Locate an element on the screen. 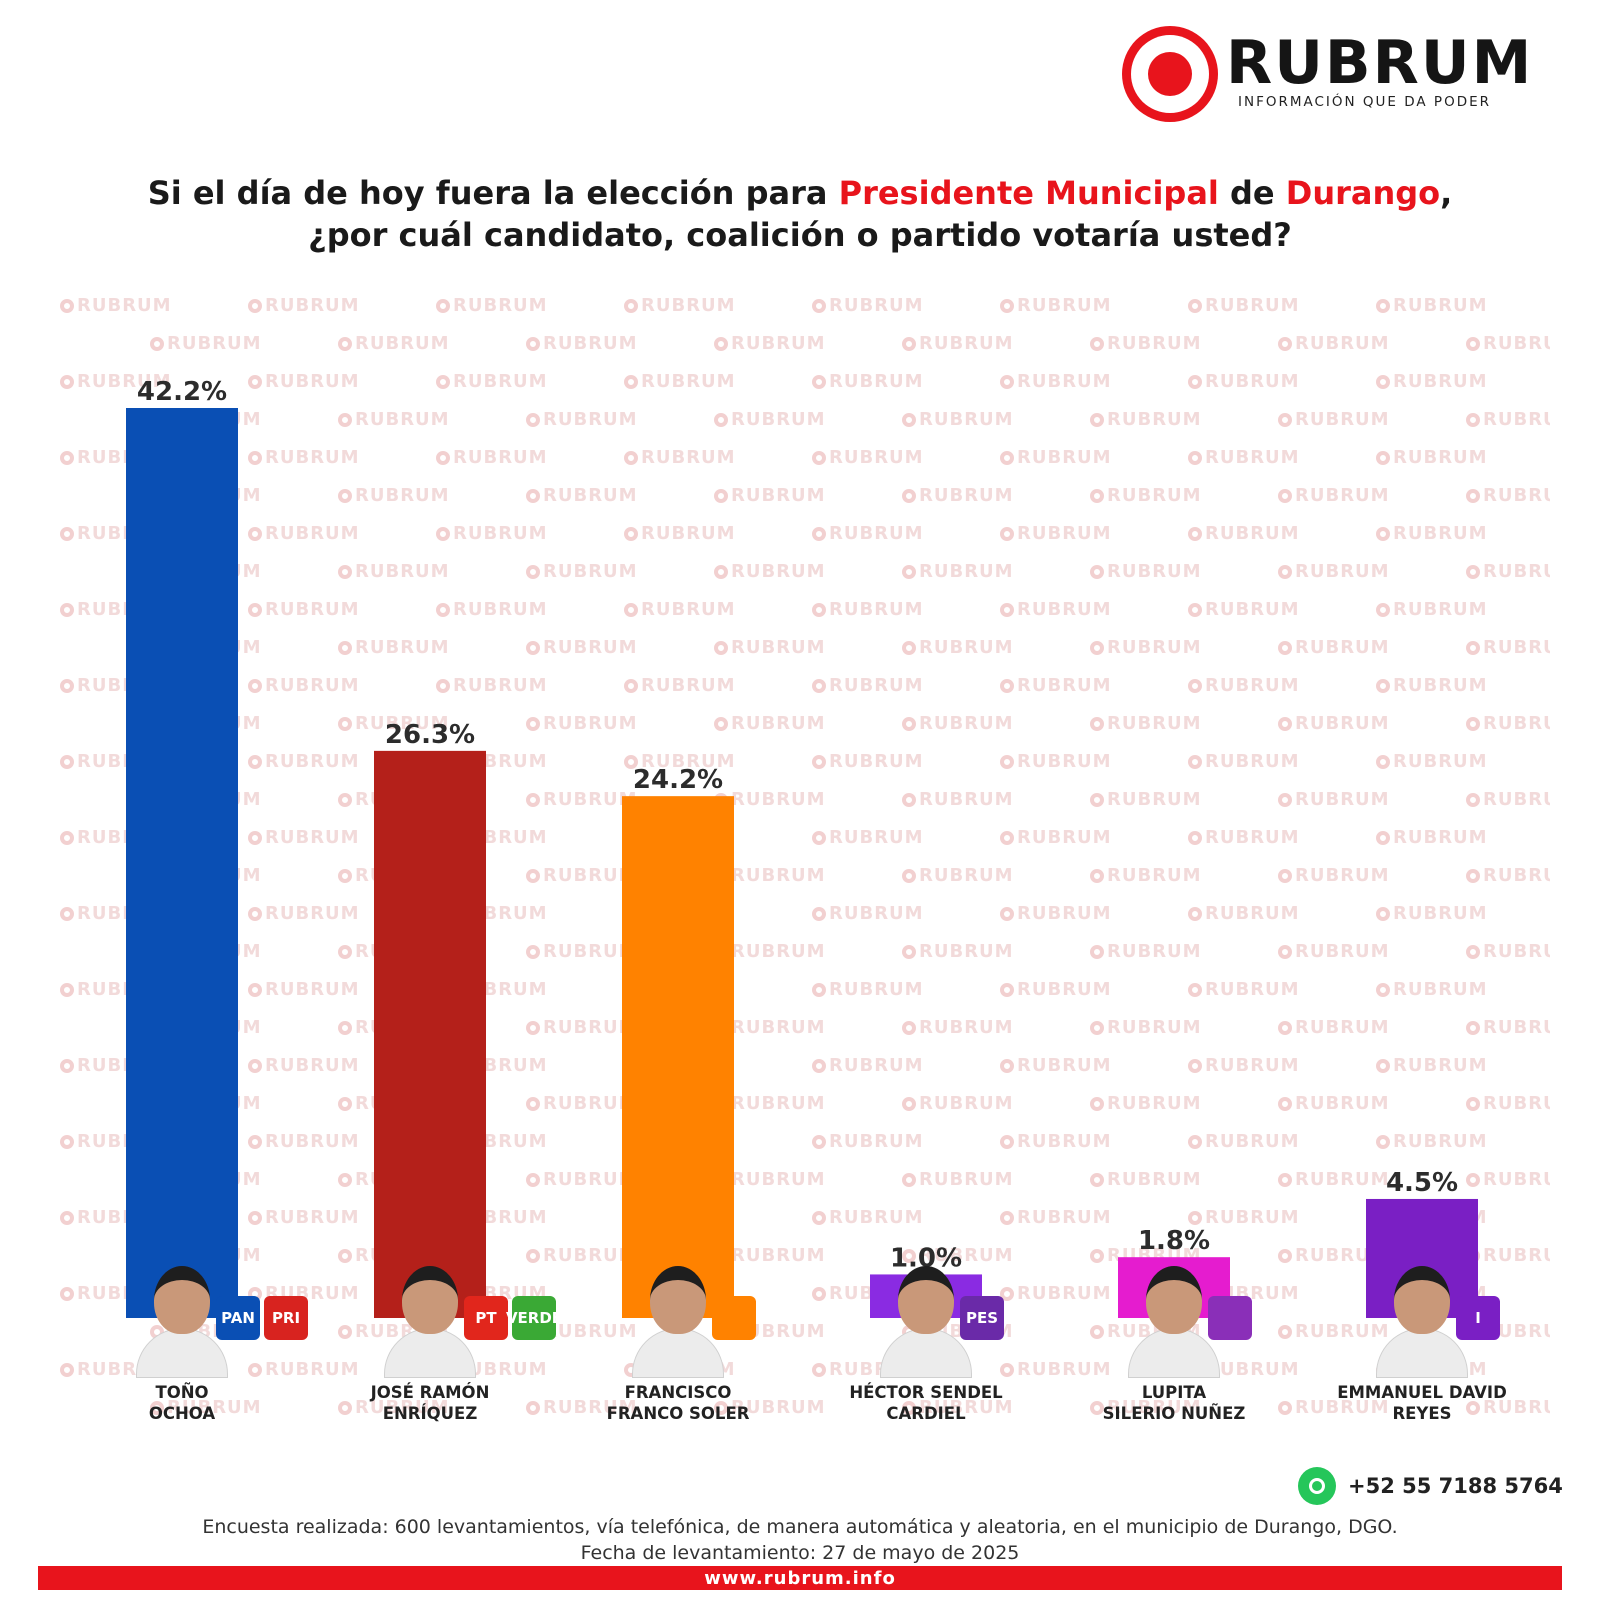 Image resolution: width=1600 pixels, height=1600 pixels. candidate-name-1: TOÑO OCHOA is located at coordinates (182, 1403).